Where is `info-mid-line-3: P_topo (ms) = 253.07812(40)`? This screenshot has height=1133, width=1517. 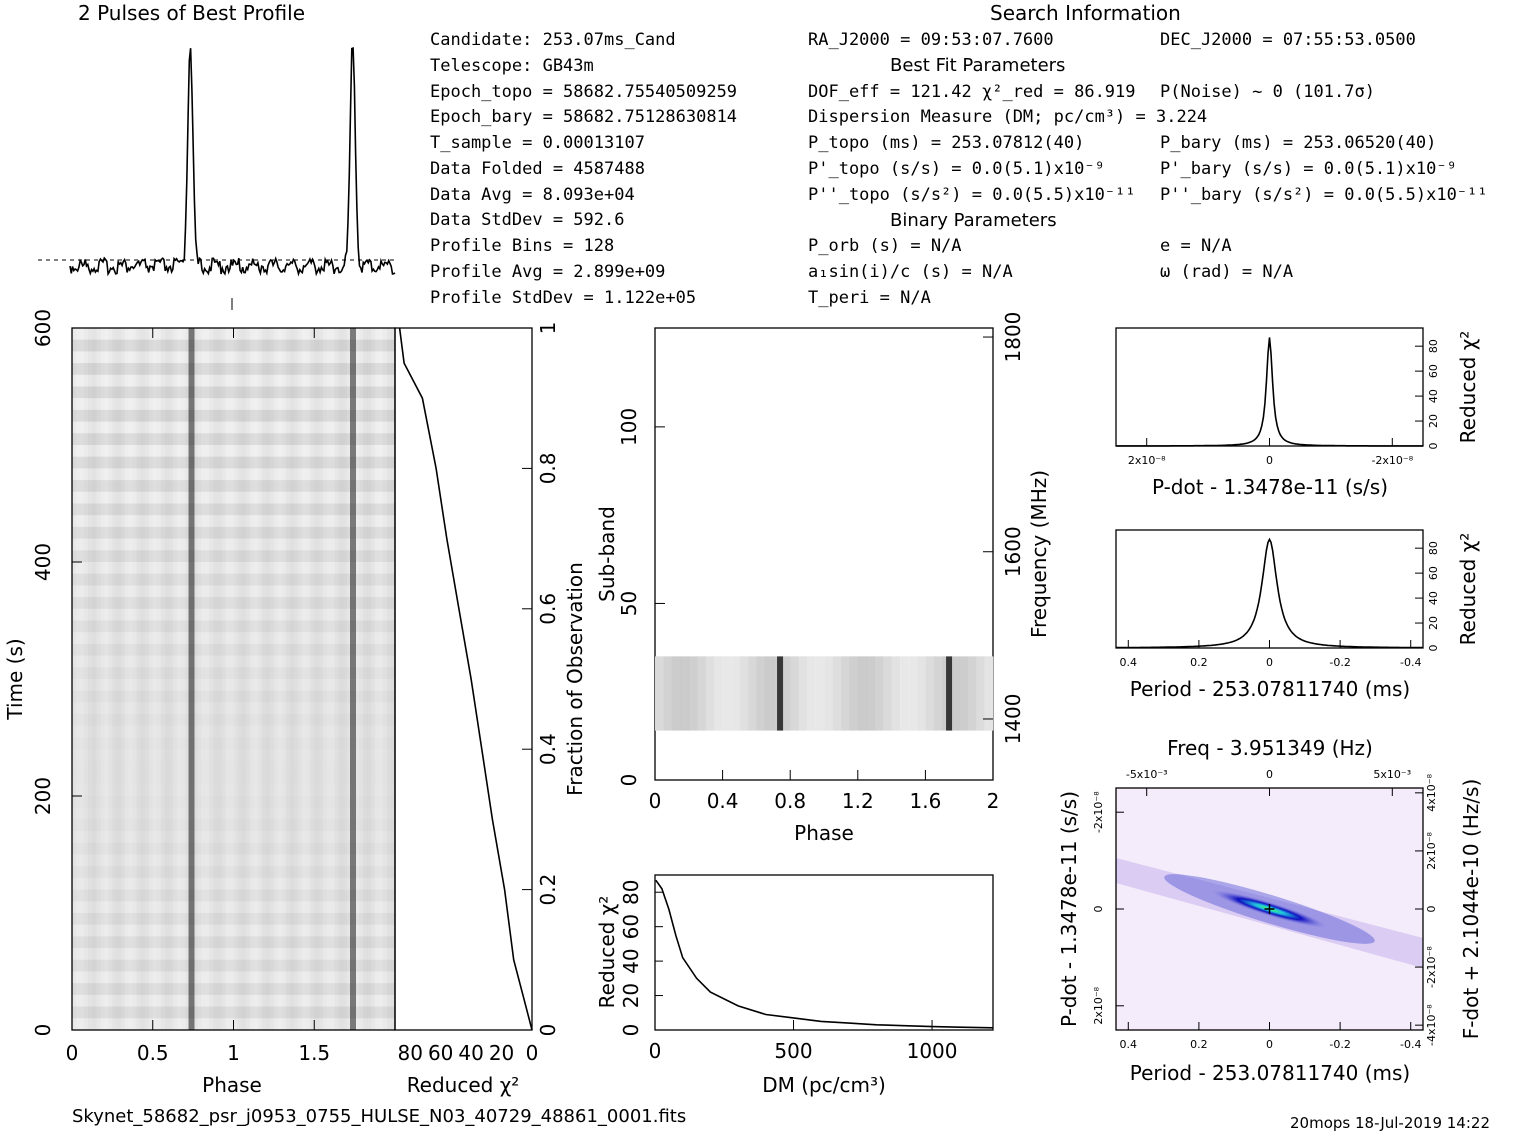
info-mid-line-3: P_topo (ms) = 253.07812(40) is located at coordinates (946, 143).